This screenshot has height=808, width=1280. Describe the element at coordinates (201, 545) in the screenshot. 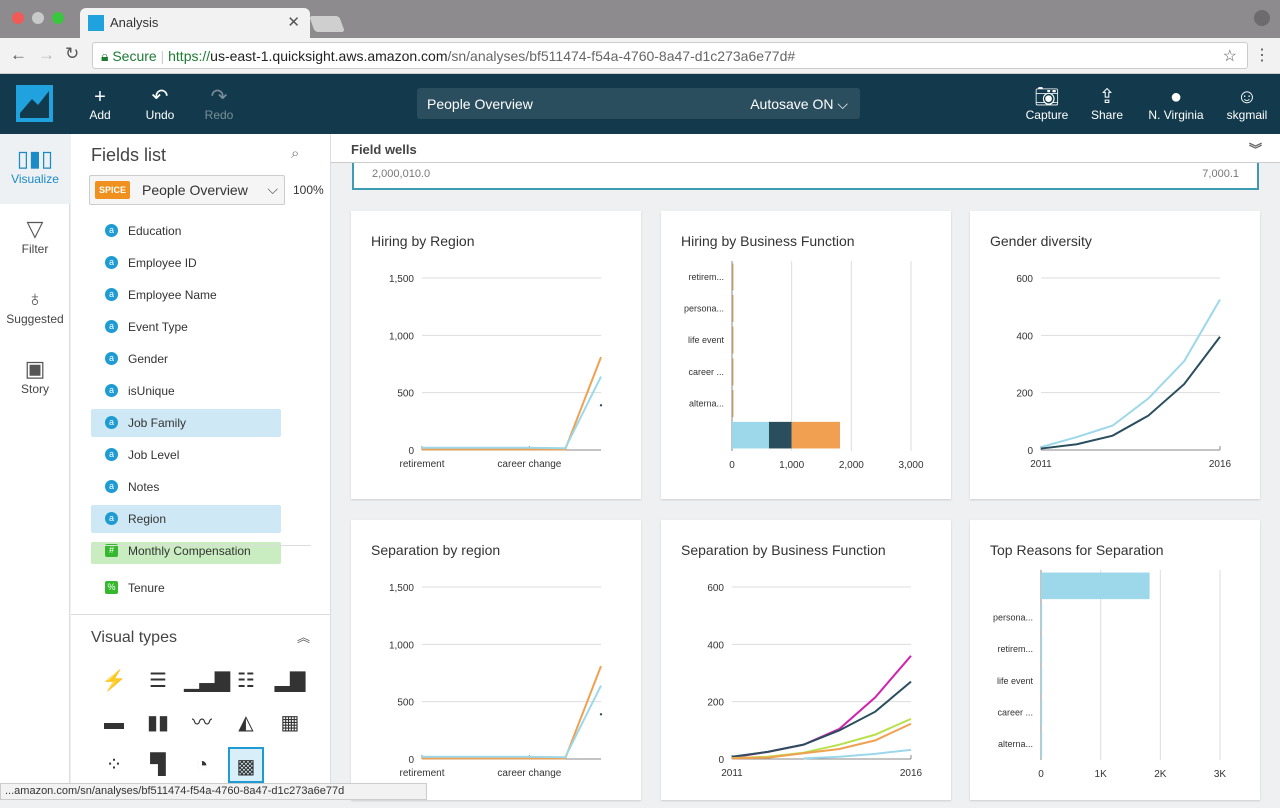

I see `resize-handle` at that location.